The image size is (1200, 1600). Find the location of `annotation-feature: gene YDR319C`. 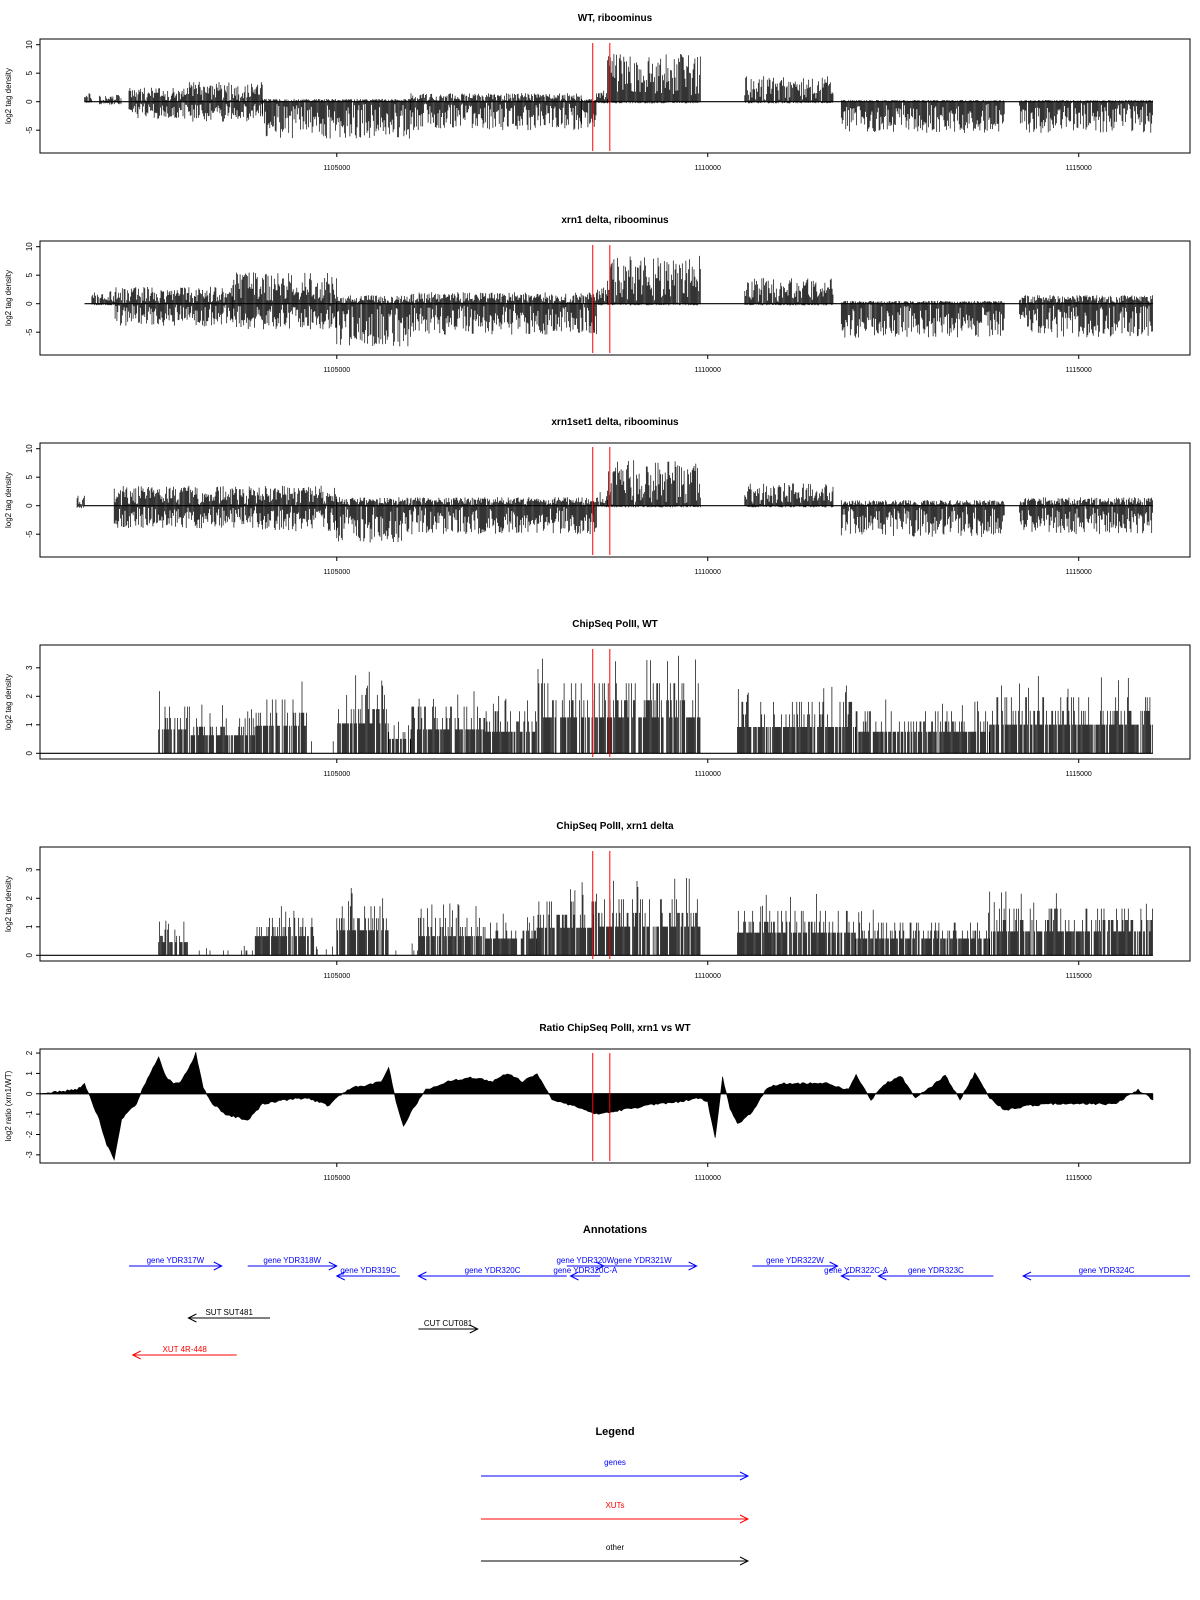

annotation-feature: gene YDR319C is located at coordinates (367, 1273).